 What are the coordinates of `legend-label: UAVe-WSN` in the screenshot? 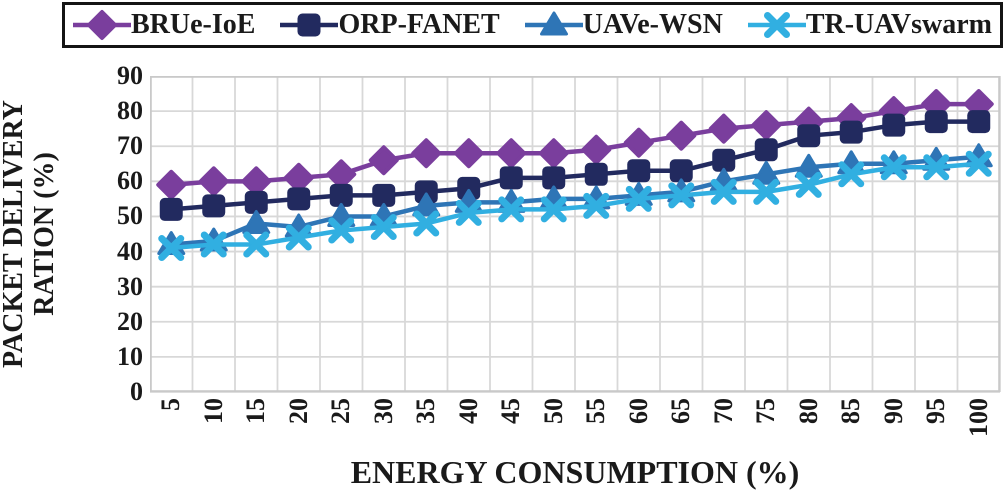 It's located at (652, 24).